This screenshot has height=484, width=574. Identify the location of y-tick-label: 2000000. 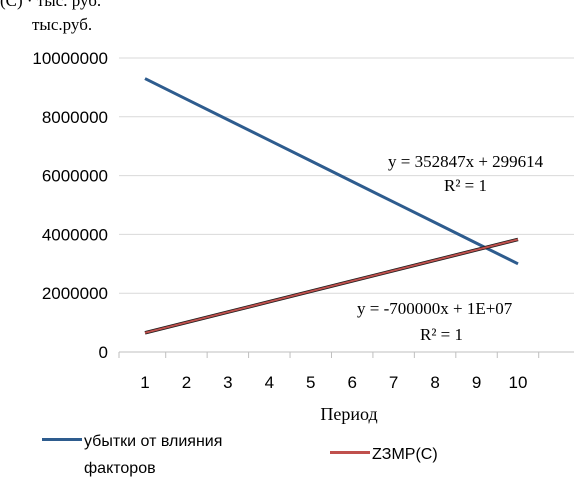
(75, 293).